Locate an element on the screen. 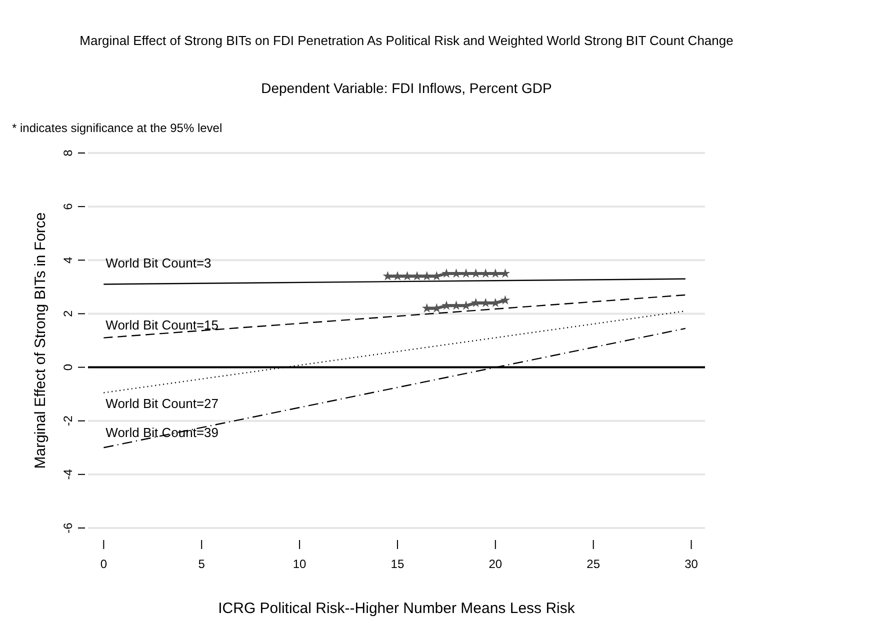  y-tick-label: 2 is located at coordinates (68, 314).